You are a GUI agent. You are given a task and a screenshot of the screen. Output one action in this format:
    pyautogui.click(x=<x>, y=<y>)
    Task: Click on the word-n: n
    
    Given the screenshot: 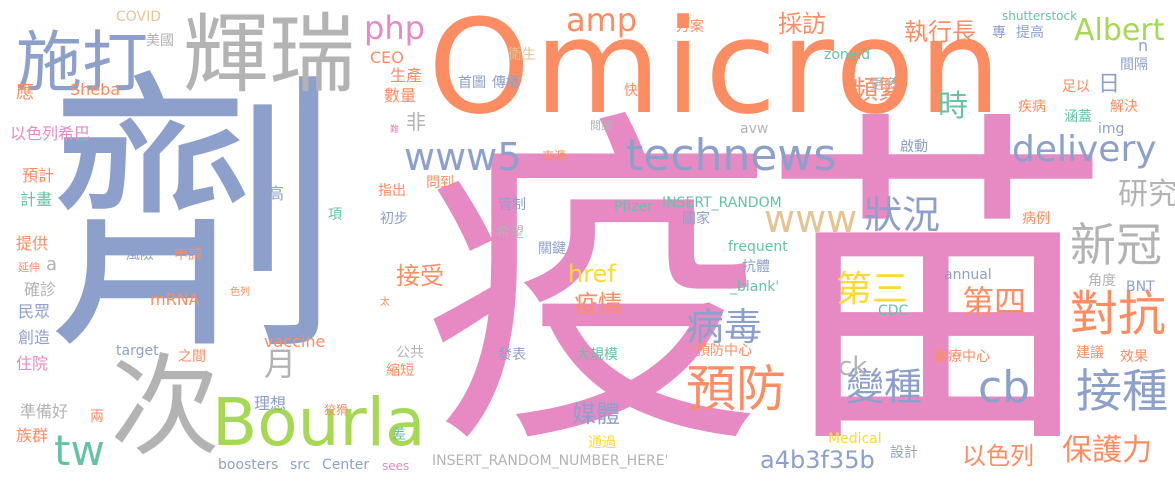 What is the action you would take?
    pyautogui.click(x=1143, y=46)
    